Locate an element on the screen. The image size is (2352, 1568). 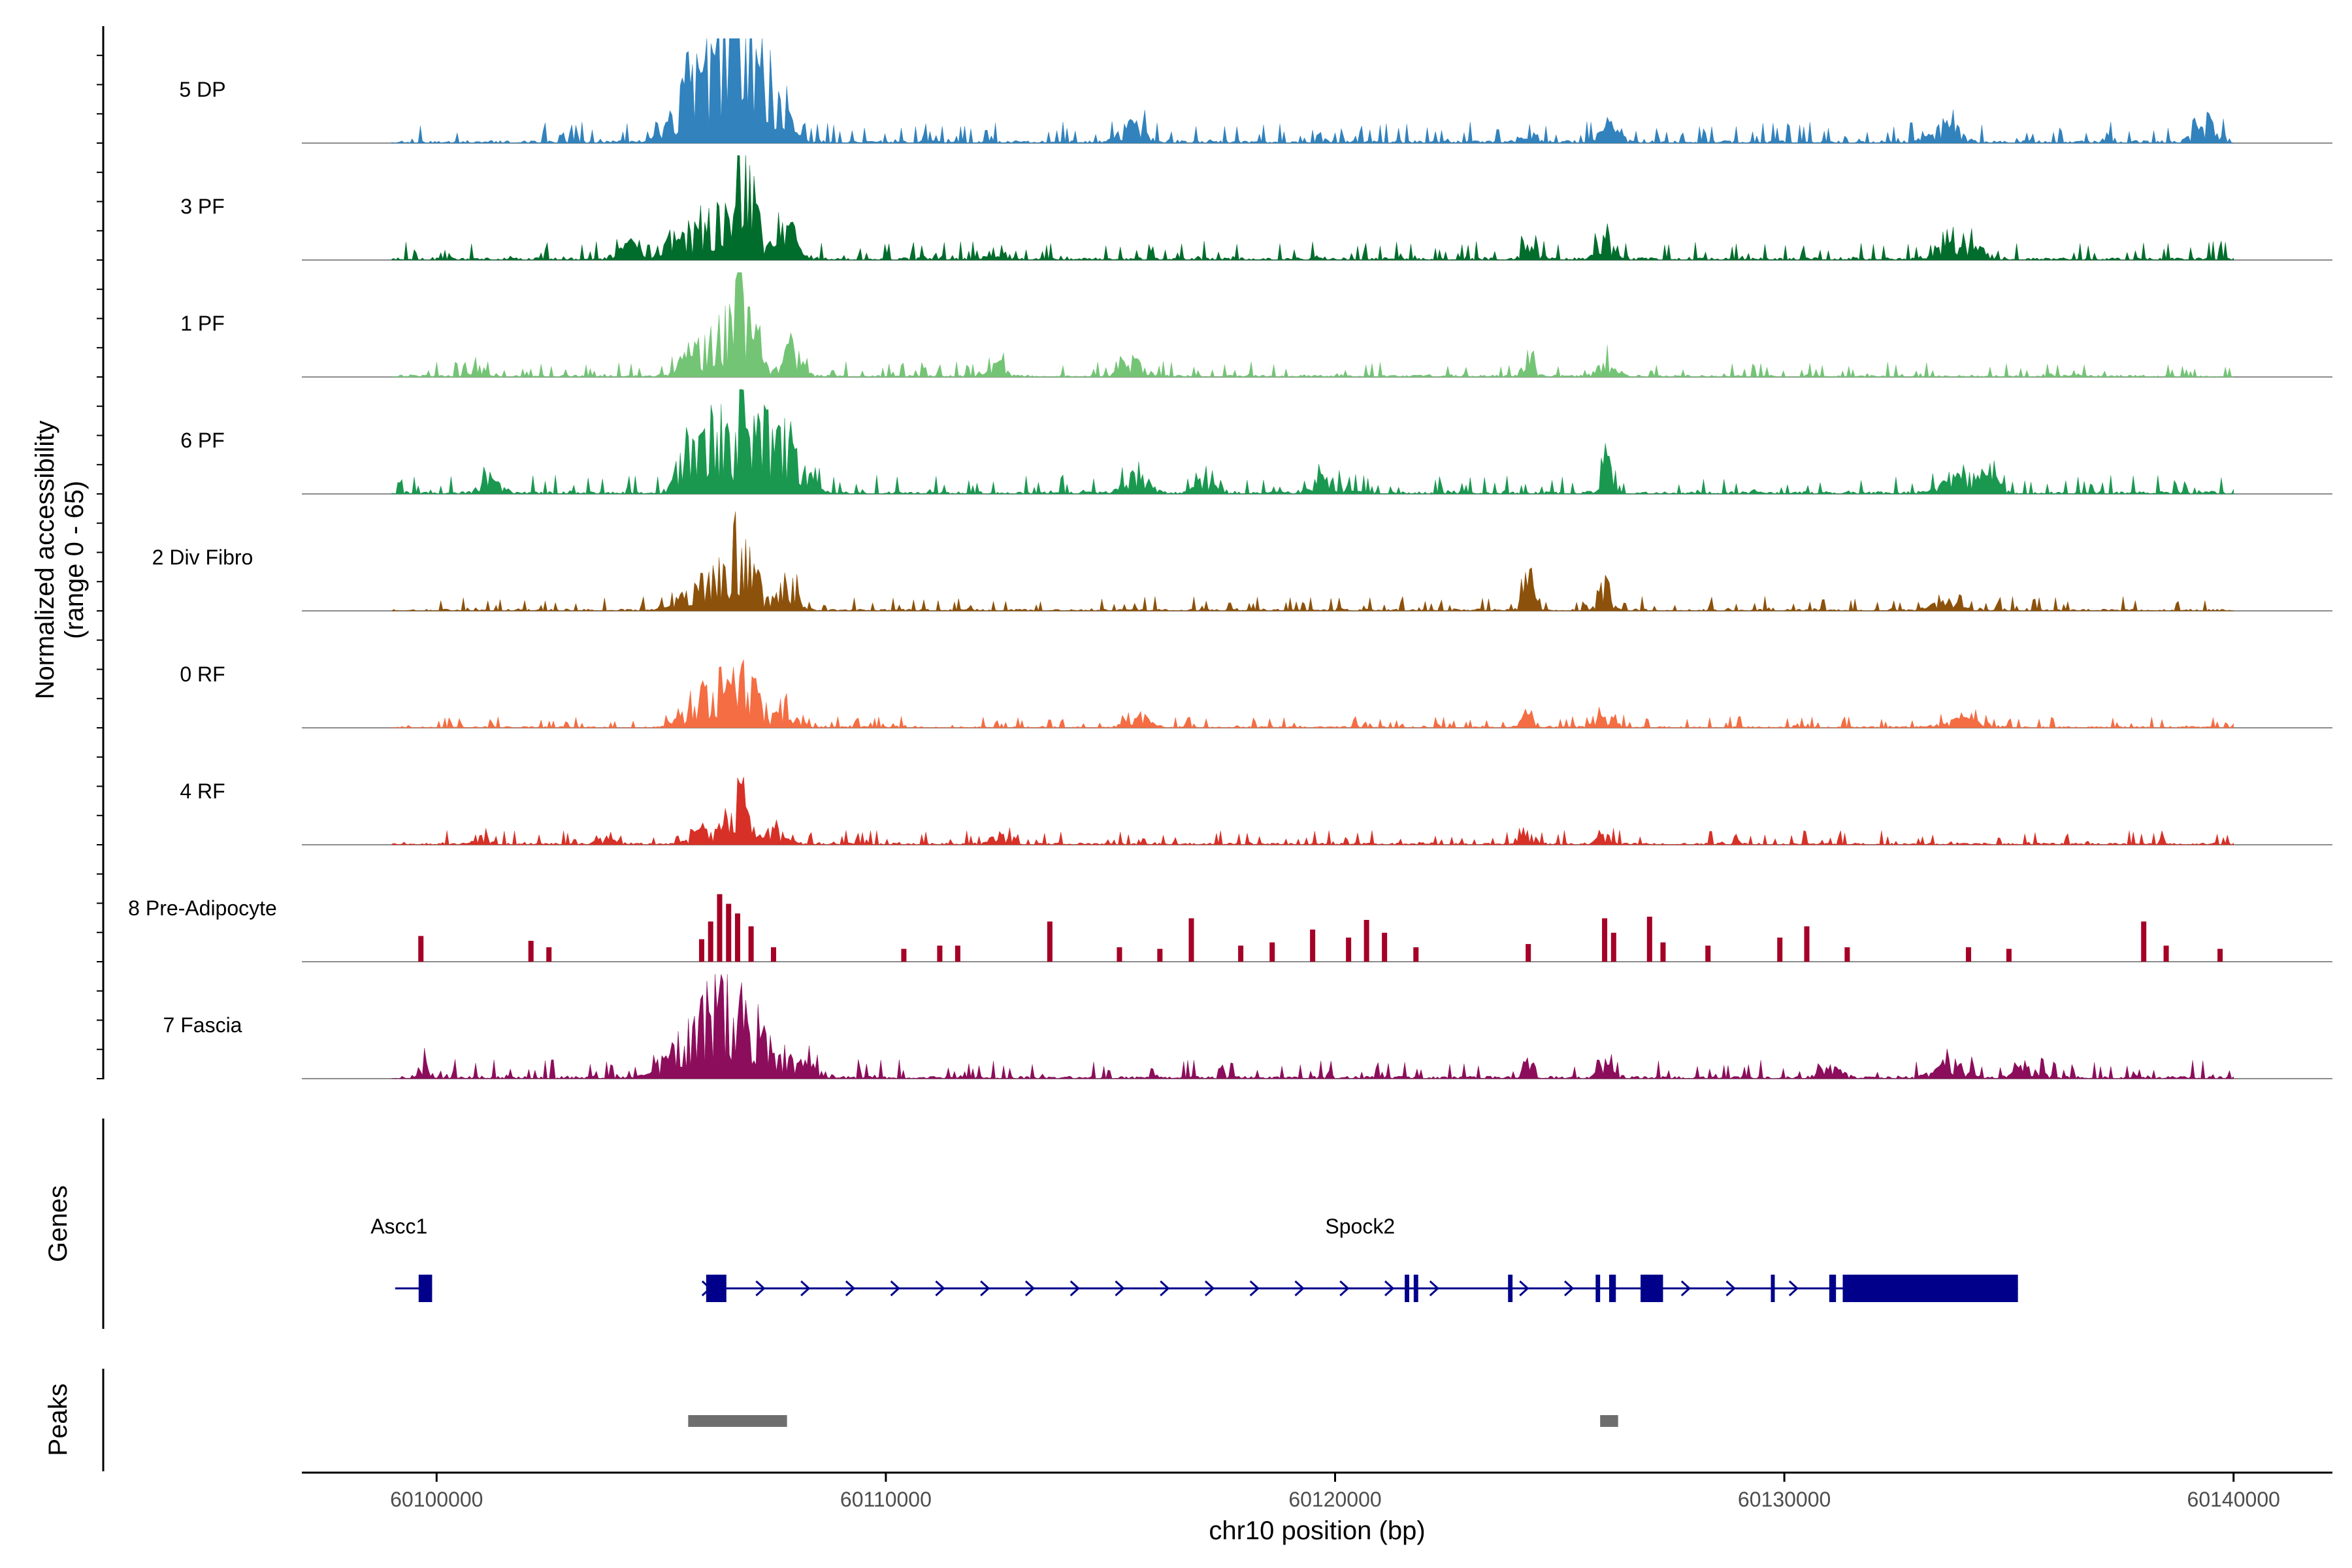
x-tick-label: 60130000 is located at coordinates (1784, 1499).